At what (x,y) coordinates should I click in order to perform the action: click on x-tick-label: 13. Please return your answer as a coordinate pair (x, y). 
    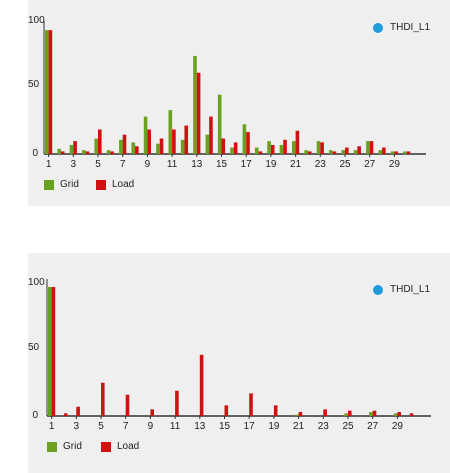
    Looking at the image, I should click on (200, 426).